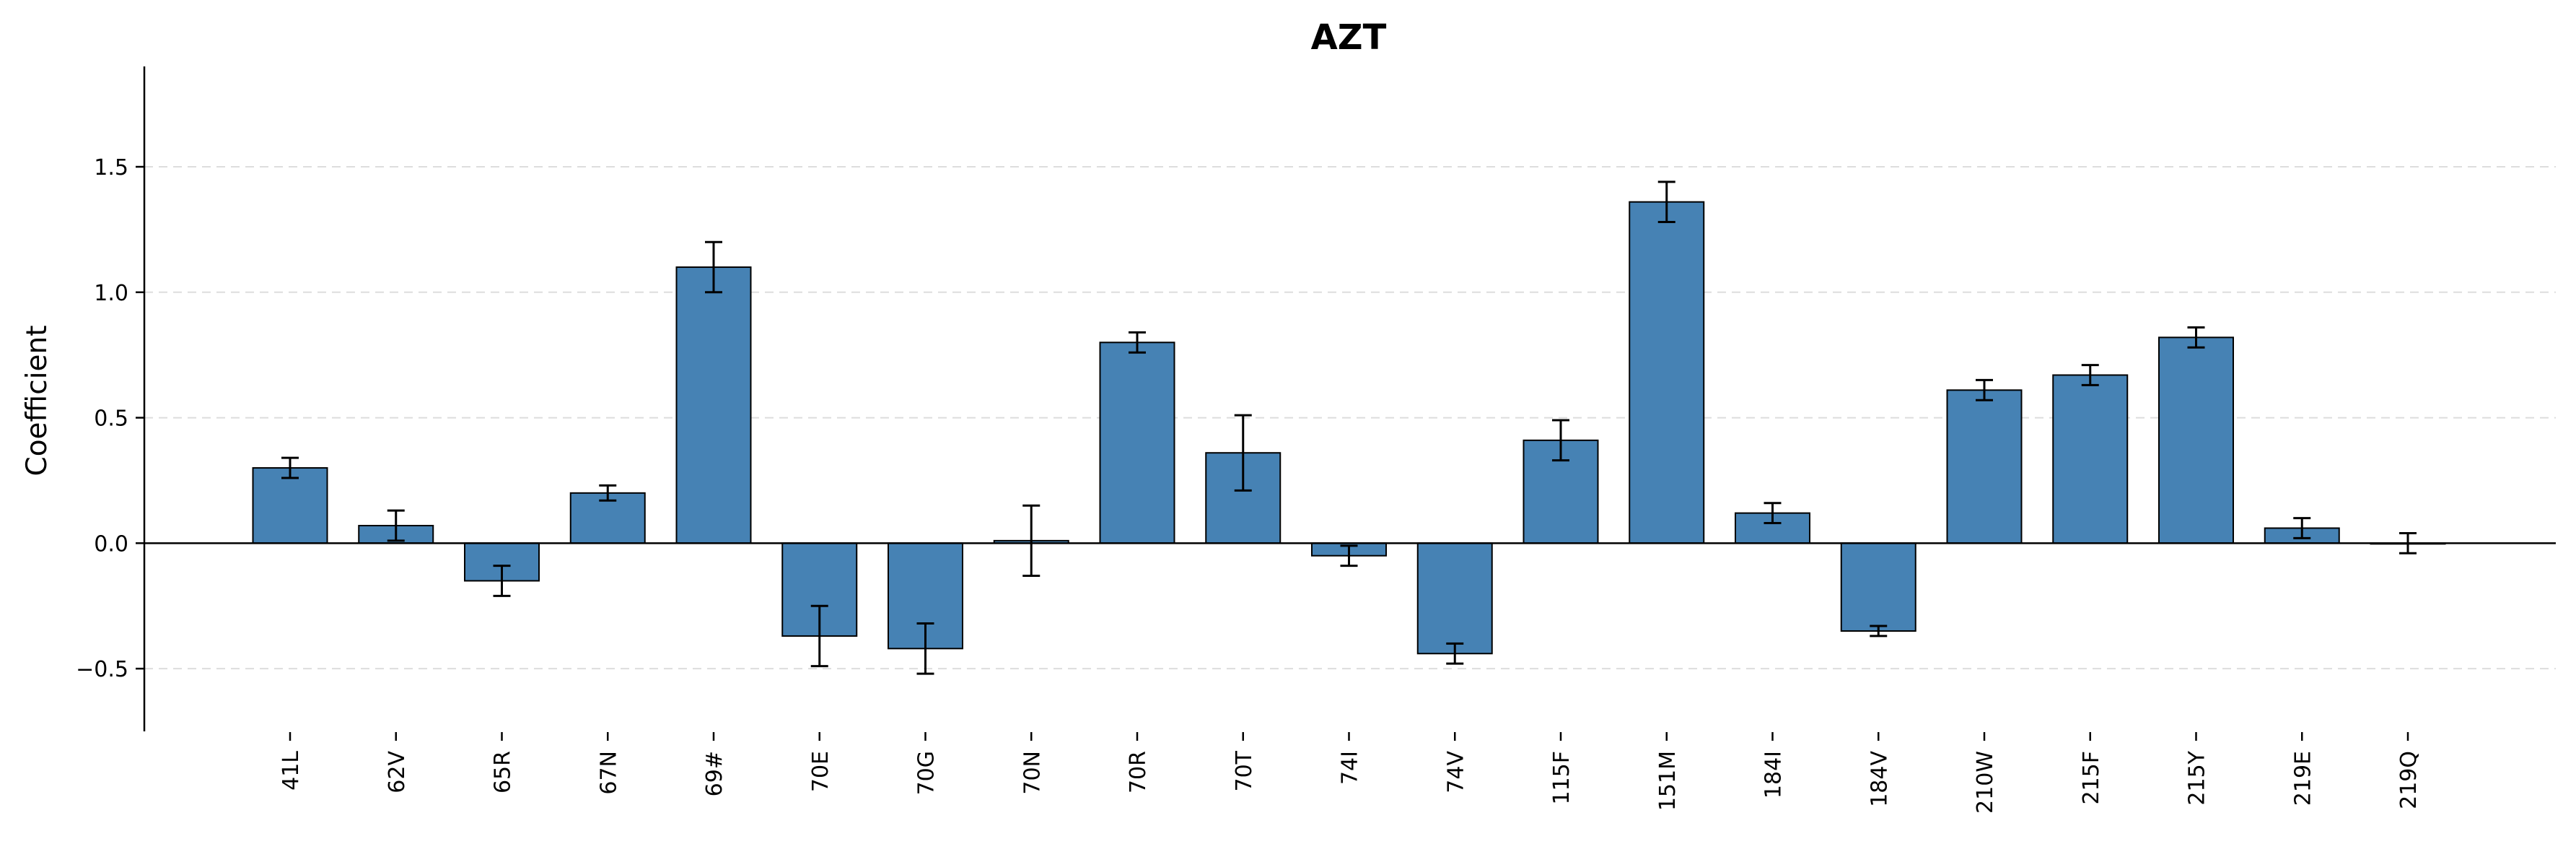 The image size is (2576, 844). Describe the element at coordinates (1774, 775) in the screenshot. I see `x-tick-label-184I: 184I` at that location.